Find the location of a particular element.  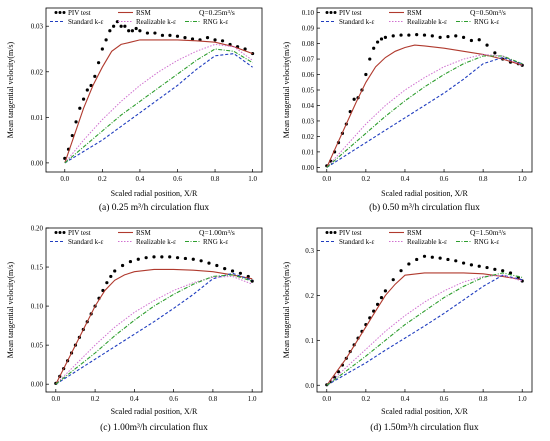

plot-frame is located at coordinates (154, 90).